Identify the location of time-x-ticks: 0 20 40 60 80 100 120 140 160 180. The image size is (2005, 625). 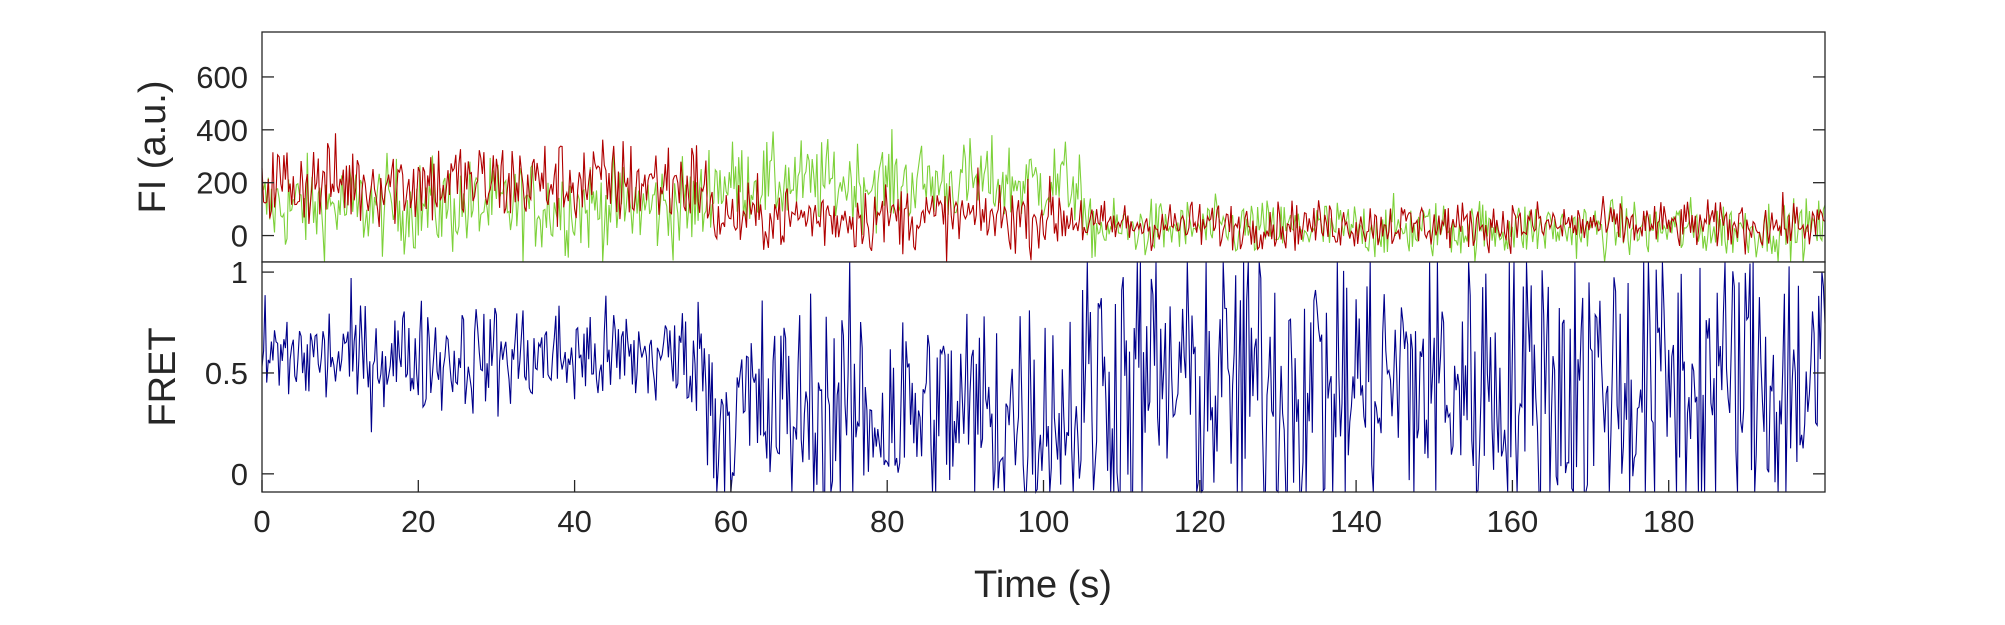
(974, 509).